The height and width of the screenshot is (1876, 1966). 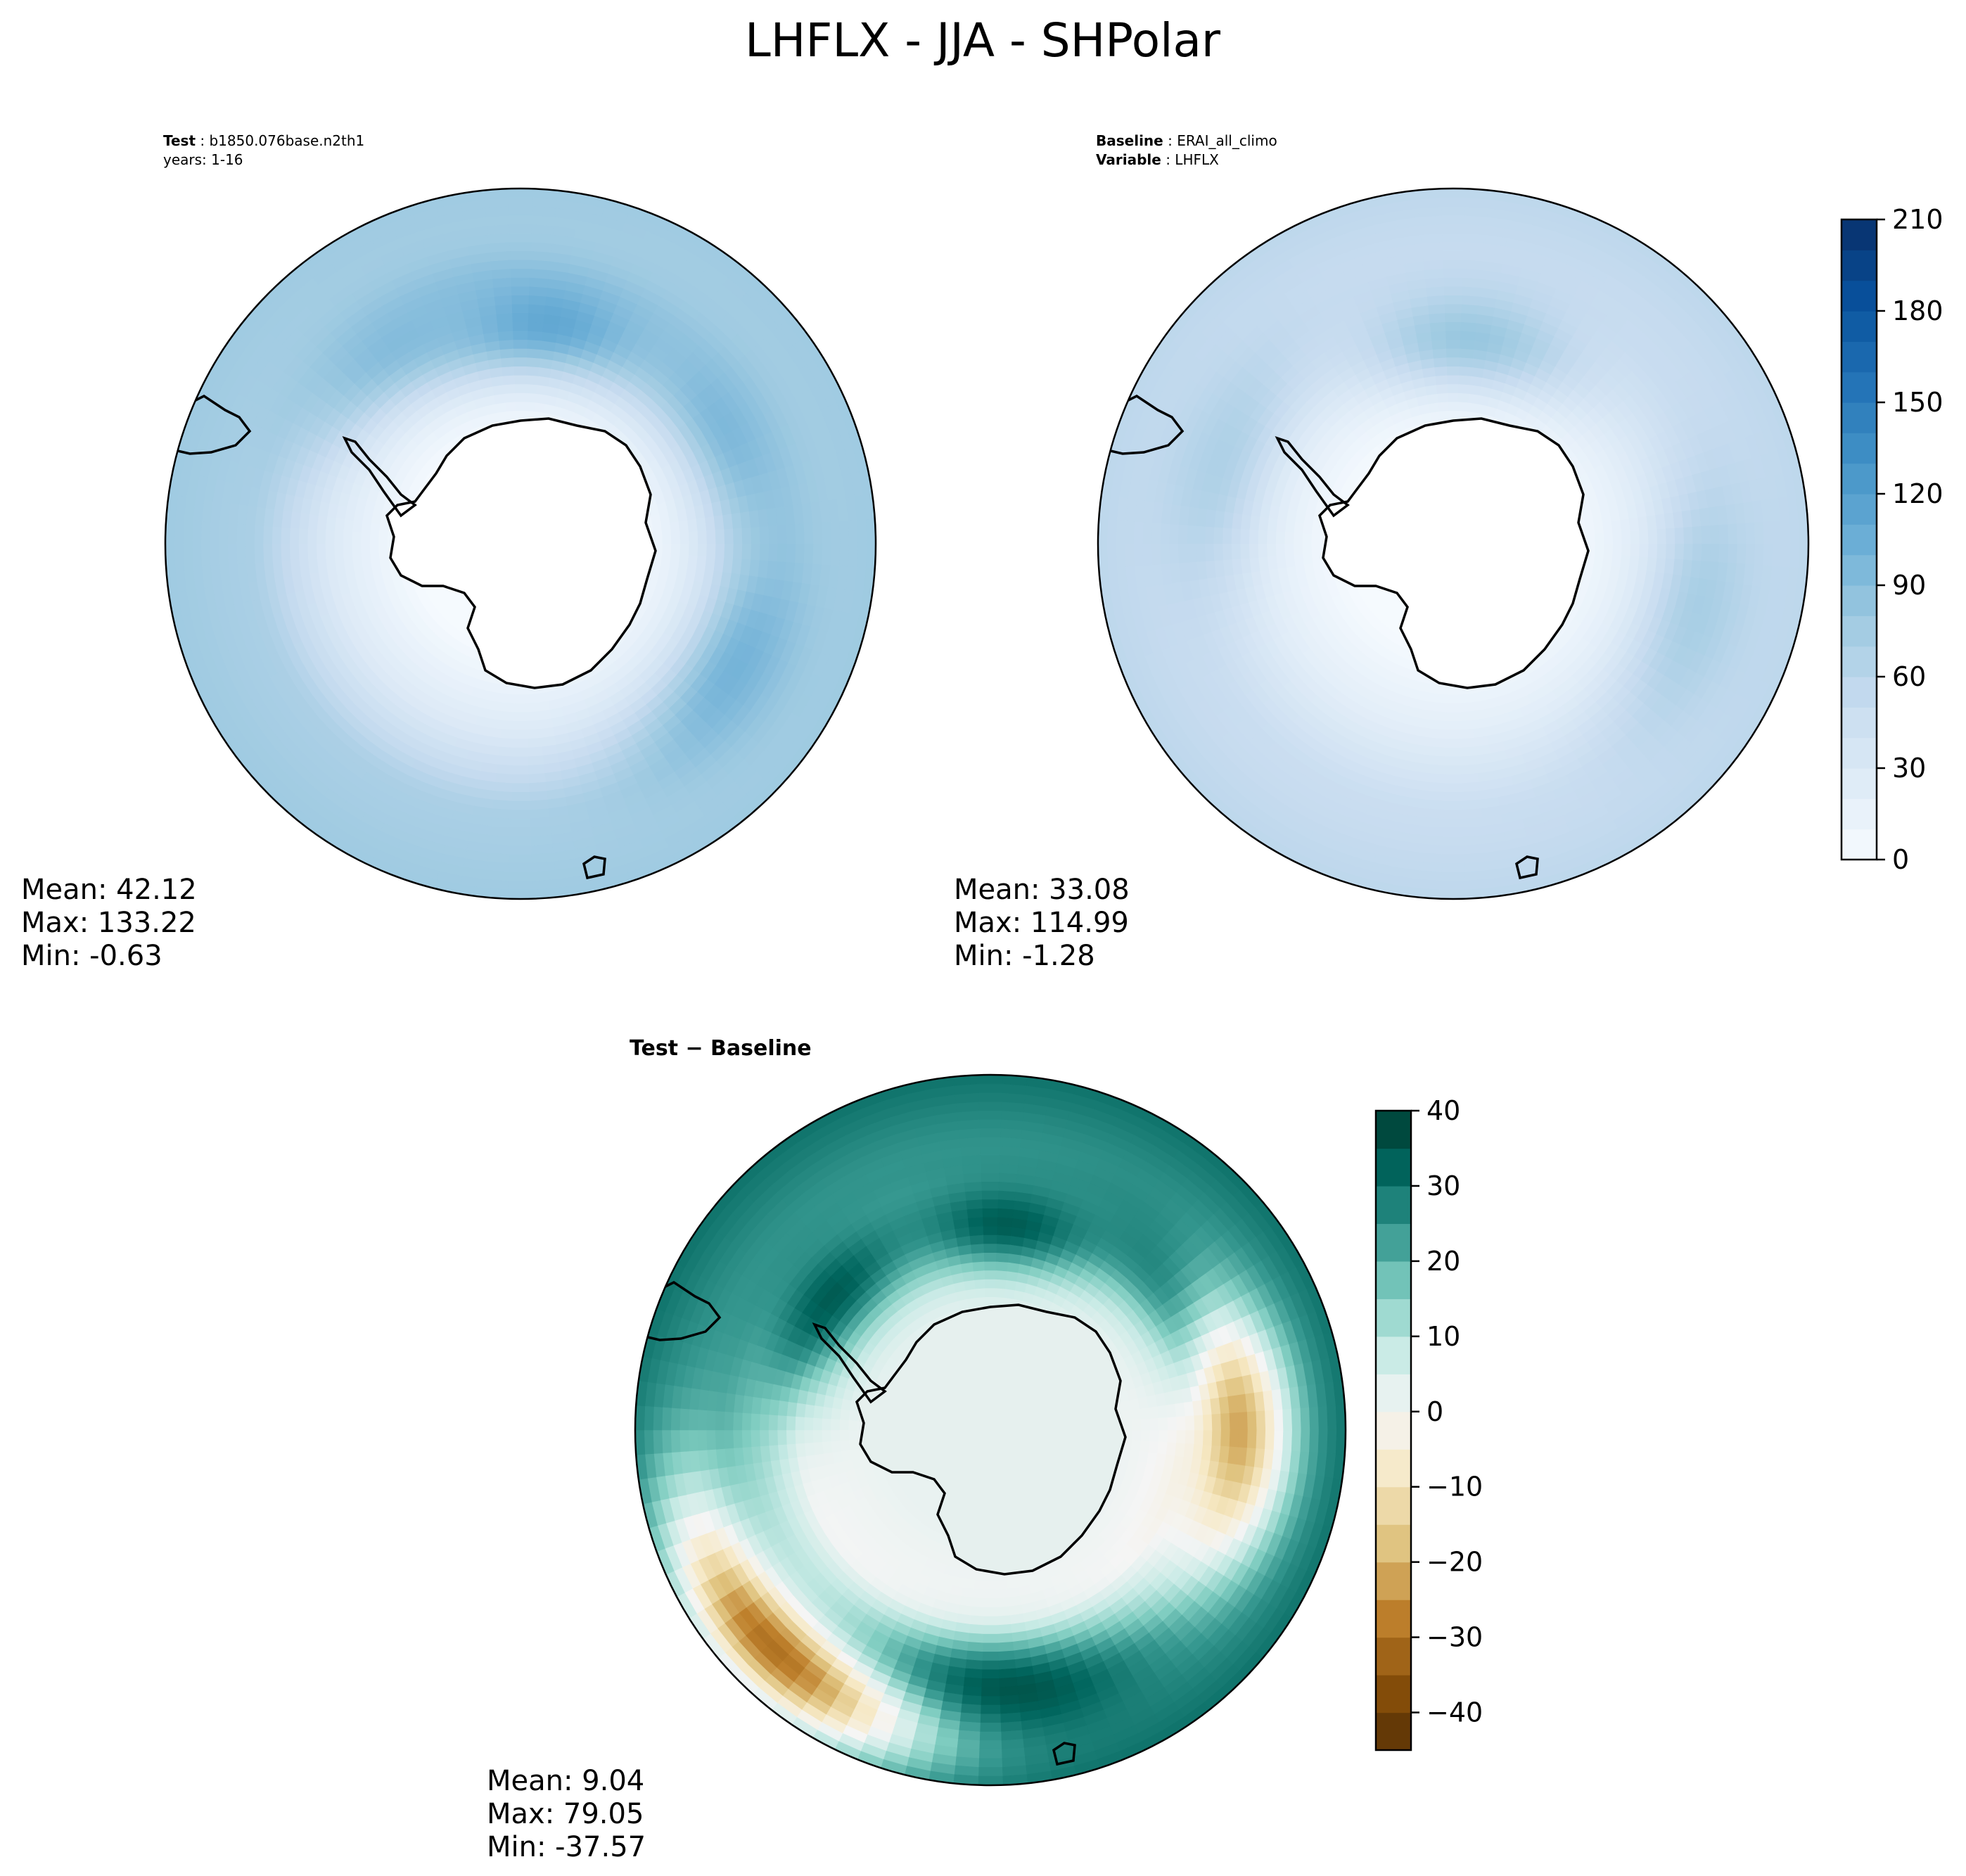 What do you see at coordinates (983, 40) in the screenshot?
I see `figure-title: LHFLX - JJA - SHPolar` at bounding box center [983, 40].